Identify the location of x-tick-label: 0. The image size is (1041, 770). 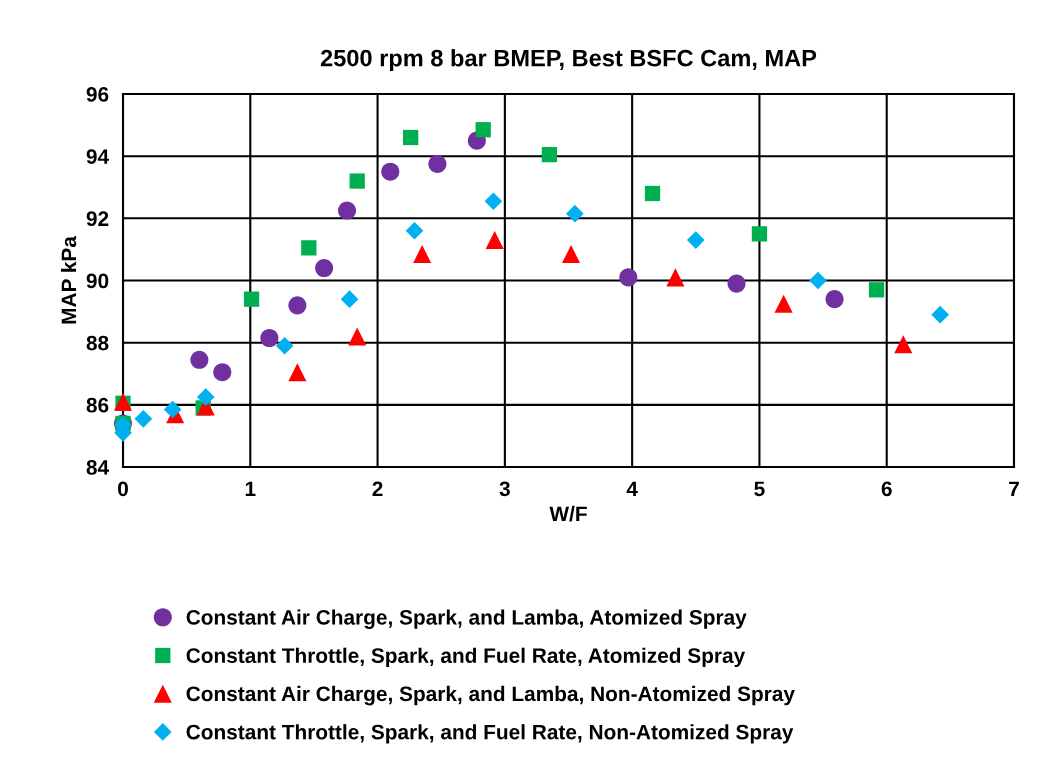
(123, 489).